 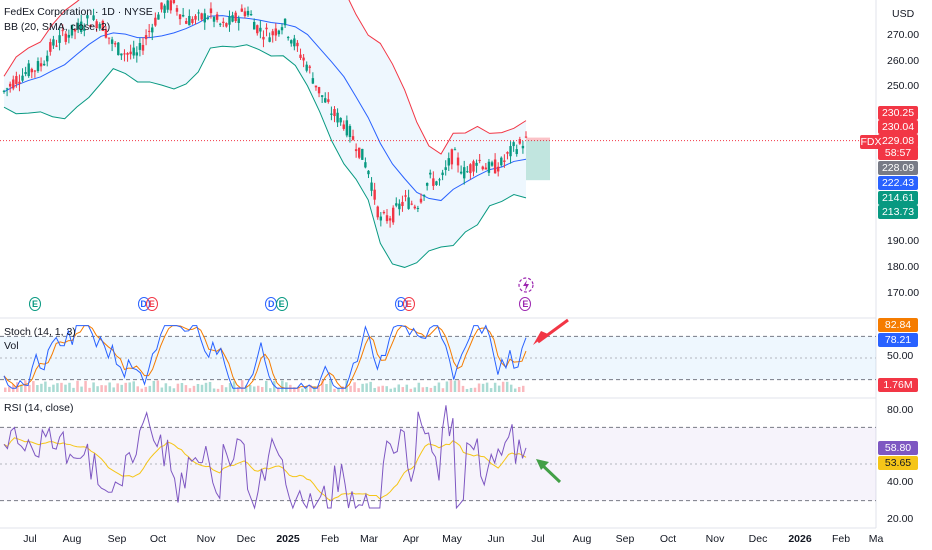 What do you see at coordinates (553, 331) in the screenshot?
I see `red-arrow-annotation` at bounding box center [553, 331].